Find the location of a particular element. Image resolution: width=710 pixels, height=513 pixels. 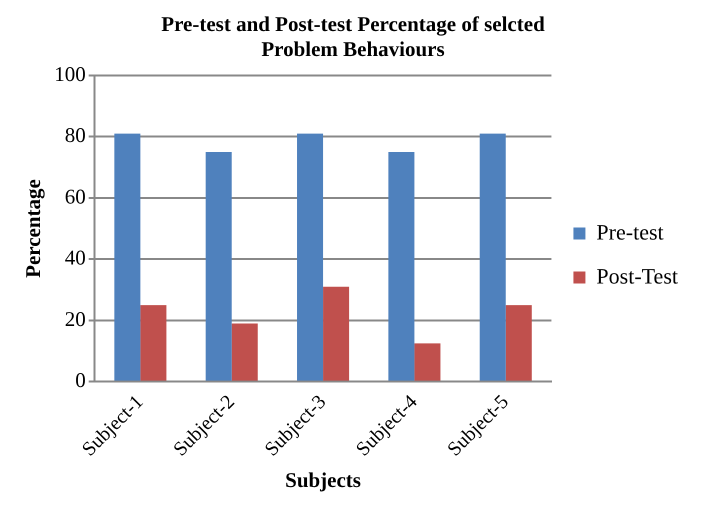

y-tick-label: 20 is located at coordinates (75, 318).